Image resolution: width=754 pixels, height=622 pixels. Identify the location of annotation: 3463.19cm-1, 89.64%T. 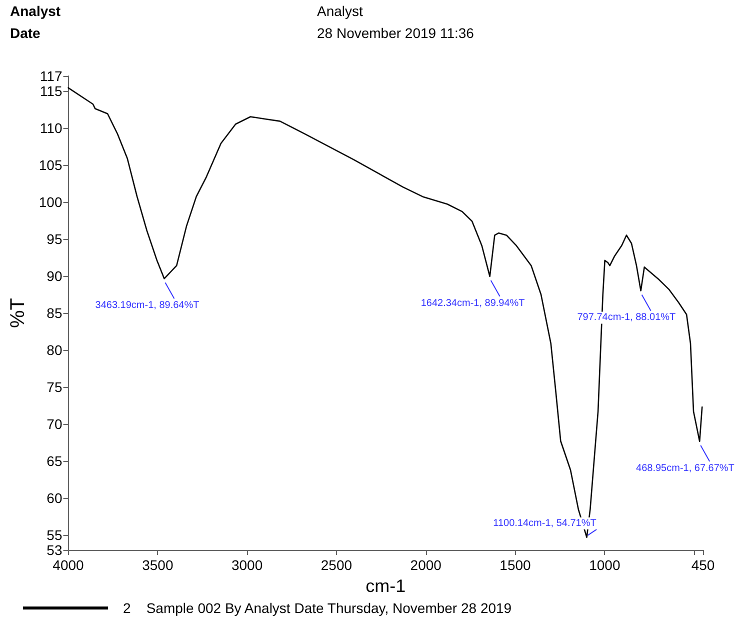
(147, 306).